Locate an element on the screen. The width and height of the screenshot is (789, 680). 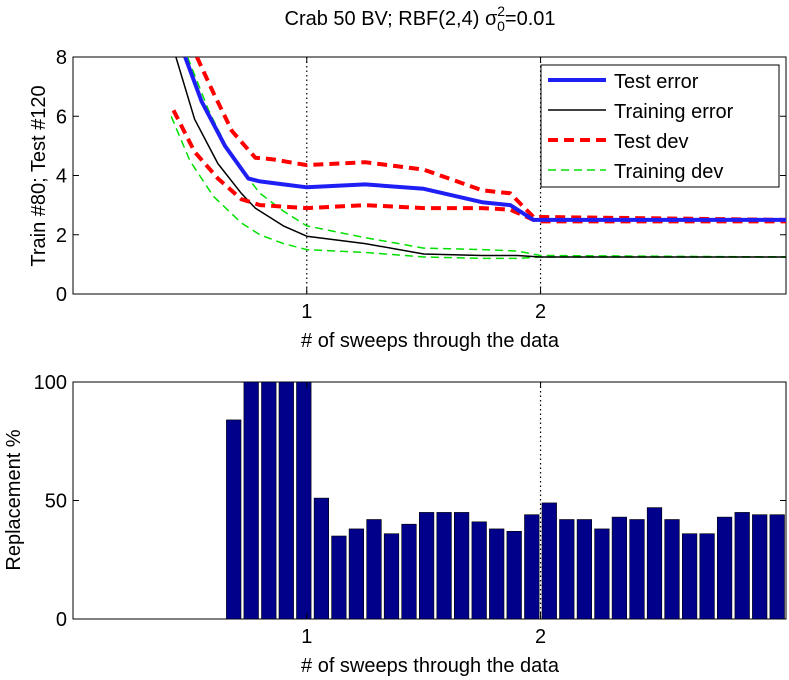
line-chart-ytick-label: 6 is located at coordinates (61, 117).